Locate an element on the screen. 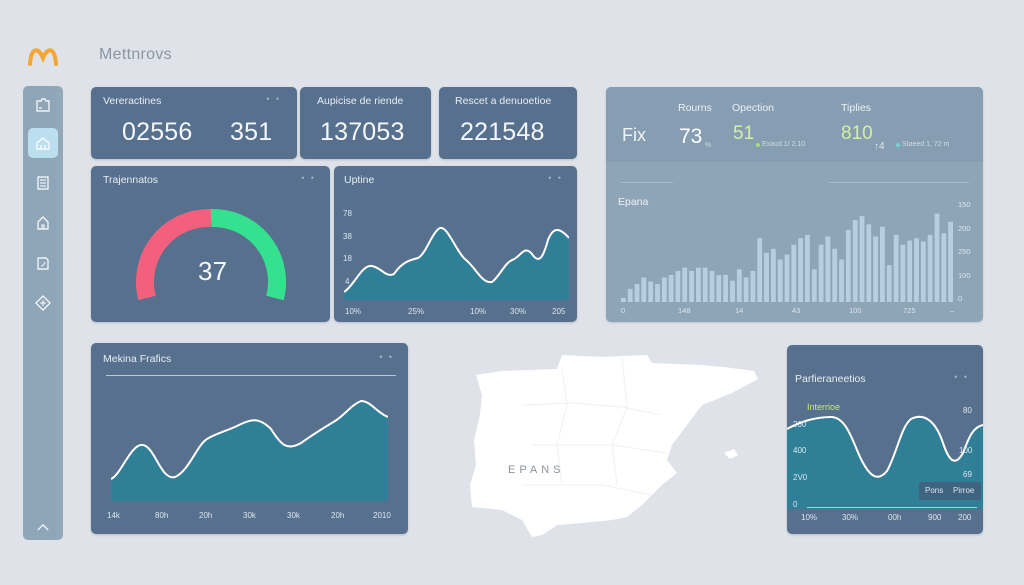  app-title: Mettnrovs is located at coordinates (135, 54).